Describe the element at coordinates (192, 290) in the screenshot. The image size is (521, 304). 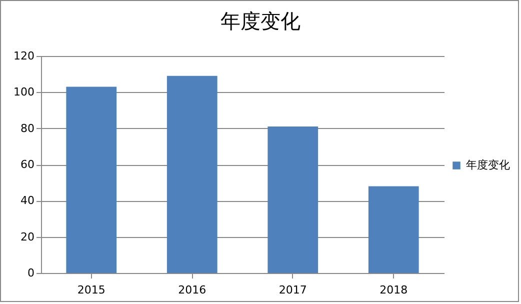
I see `x-tick-label: 2016` at that location.